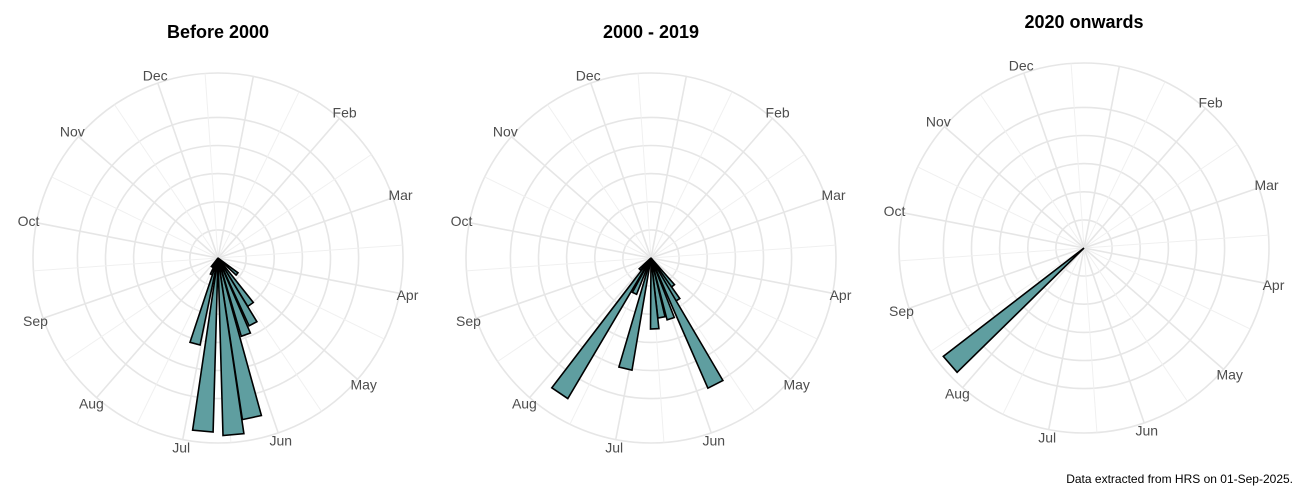 Image resolution: width=1300 pixels, height=500 pixels. What do you see at coordinates (218, 32) in the screenshot?
I see `chart-title: Before 2000` at bounding box center [218, 32].